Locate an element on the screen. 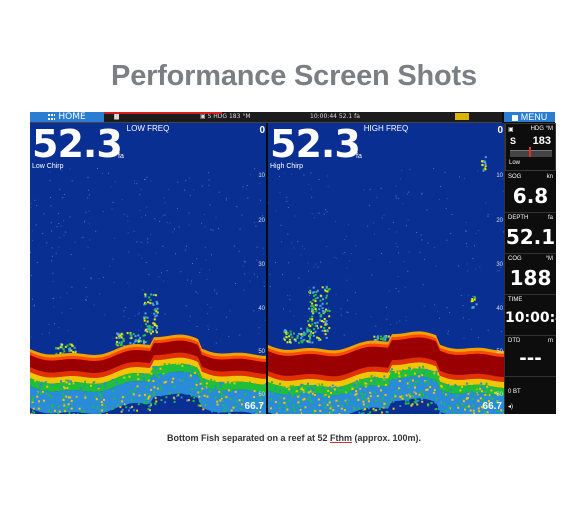  sog-value: 6.8 is located at coordinates (530, 196).